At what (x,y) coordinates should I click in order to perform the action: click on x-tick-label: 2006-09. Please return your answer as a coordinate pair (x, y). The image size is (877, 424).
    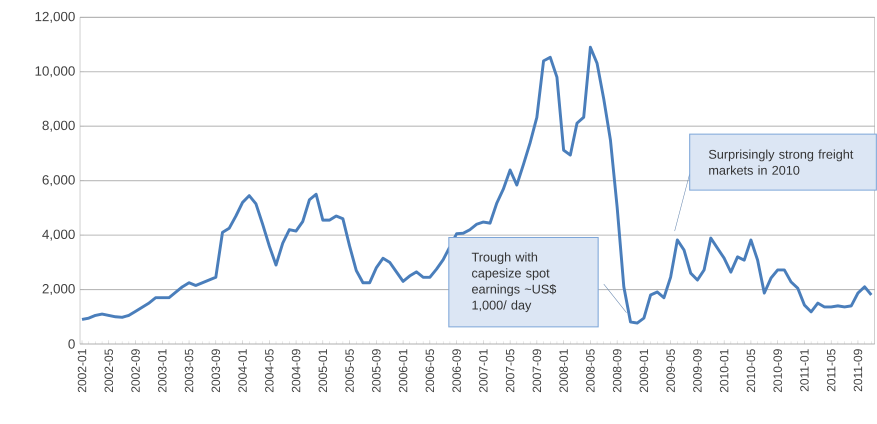
    Looking at the image, I should click on (456, 370).